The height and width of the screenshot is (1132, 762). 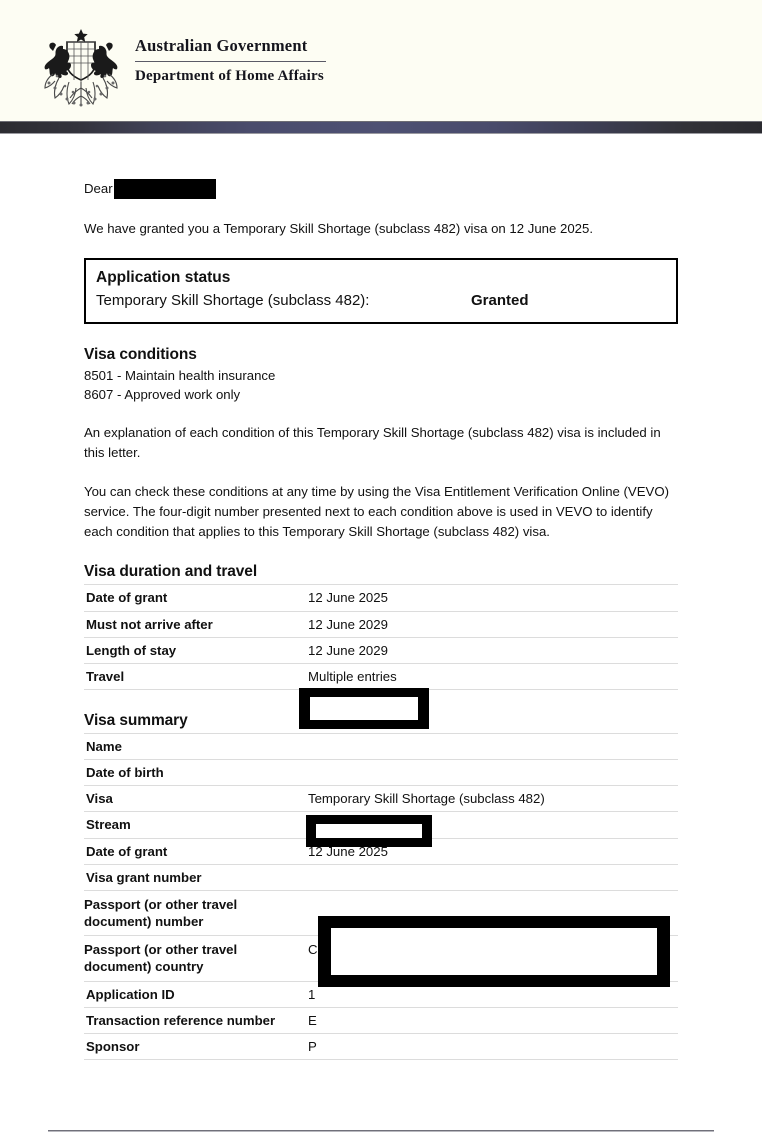 What do you see at coordinates (229, 76) in the screenshot?
I see `wordmark-line-department: Department of Home Affairs` at bounding box center [229, 76].